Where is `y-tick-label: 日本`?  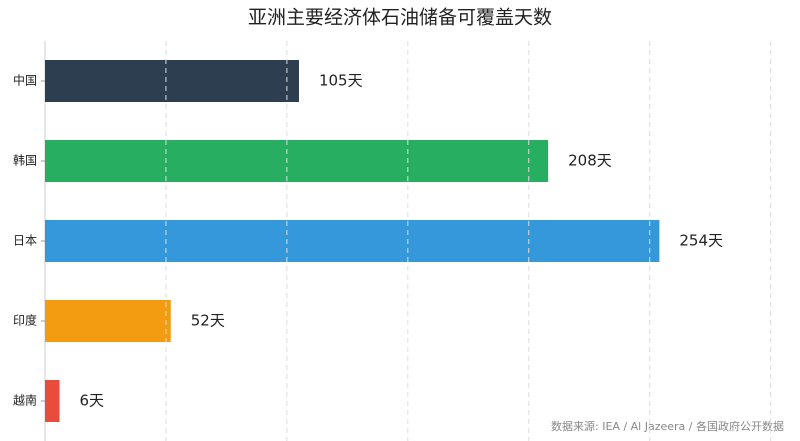 y-tick-label: 日本 is located at coordinates (25, 241).